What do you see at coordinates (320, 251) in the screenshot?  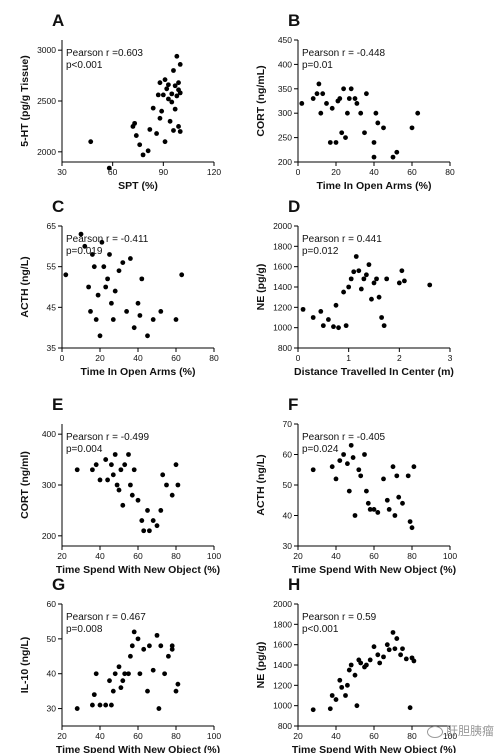 I see `p-value-label: p=0.012` at bounding box center [320, 251].